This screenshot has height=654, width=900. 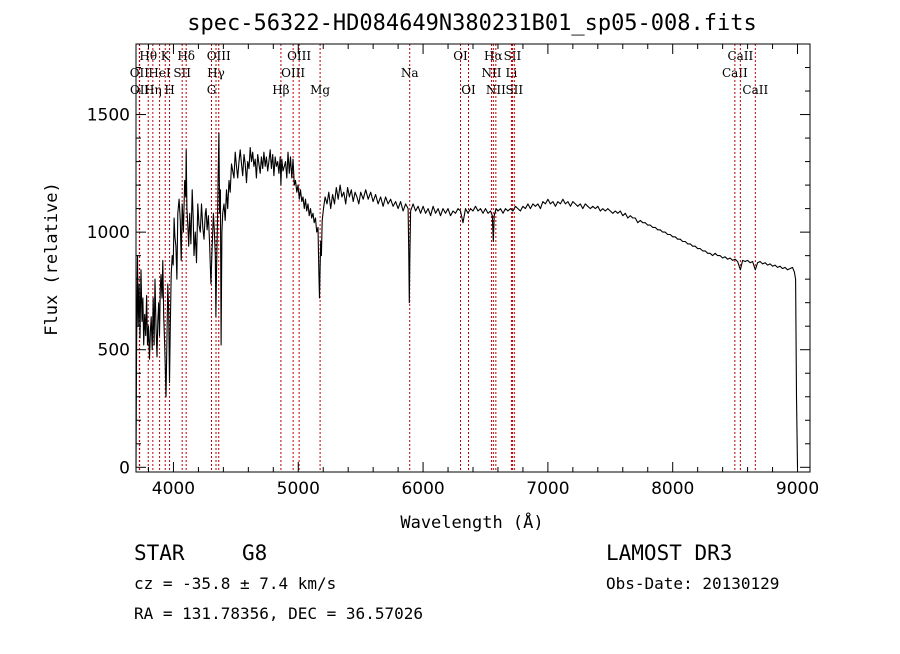 What do you see at coordinates (672, 489) in the screenshot?
I see `x-tick-label-4: 8000` at bounding box center [672, 489].